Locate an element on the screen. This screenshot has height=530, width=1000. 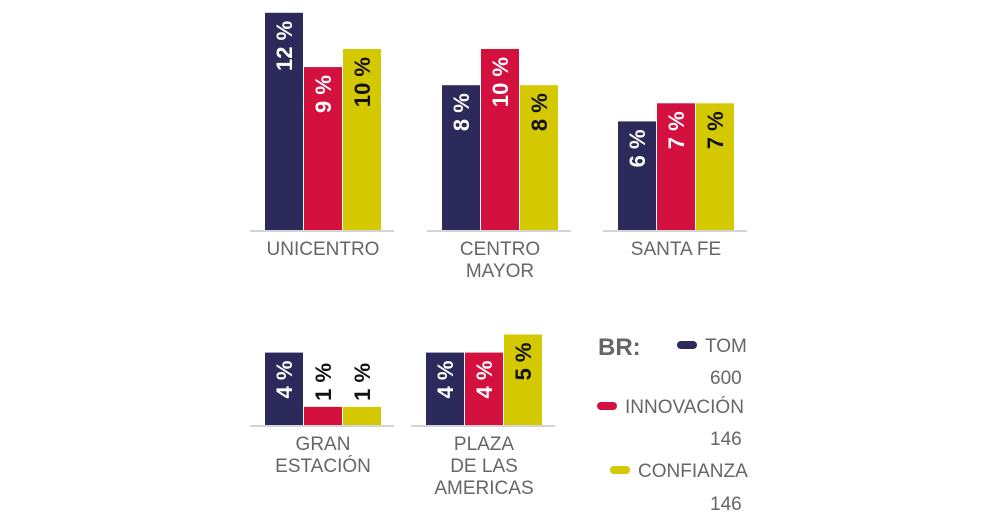
category-label: UNICENTRO is located at coordinates (323, 249).